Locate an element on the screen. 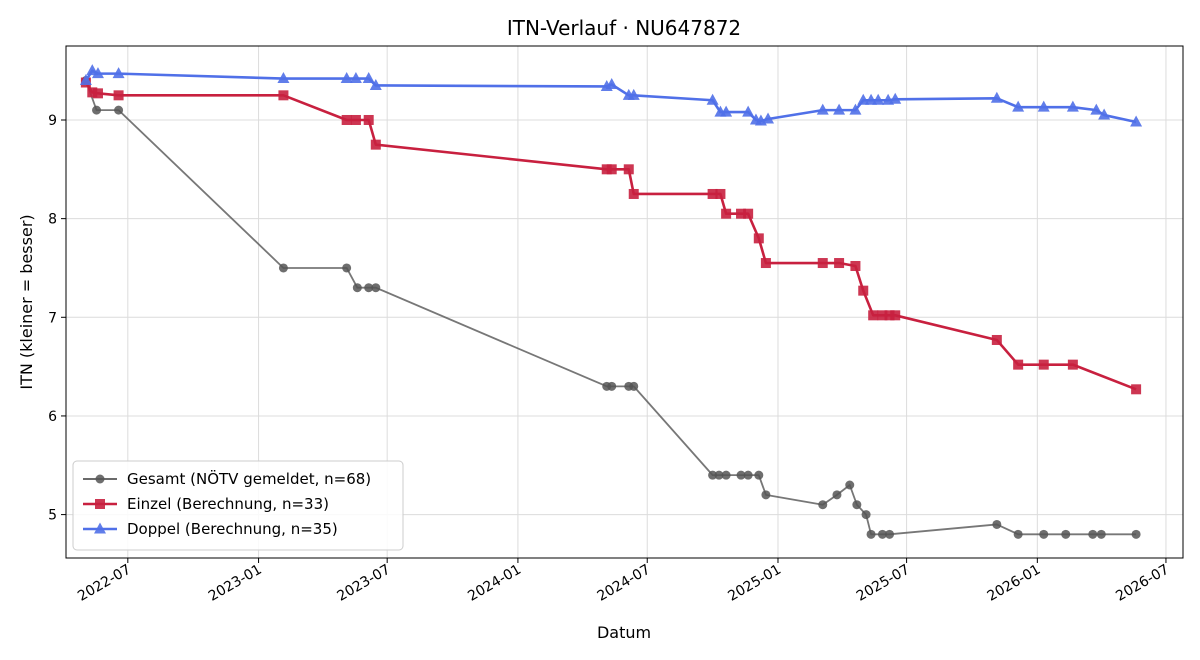  y-axis-label: ITN (kleiner = besser) is located at coordinates (26, 301).